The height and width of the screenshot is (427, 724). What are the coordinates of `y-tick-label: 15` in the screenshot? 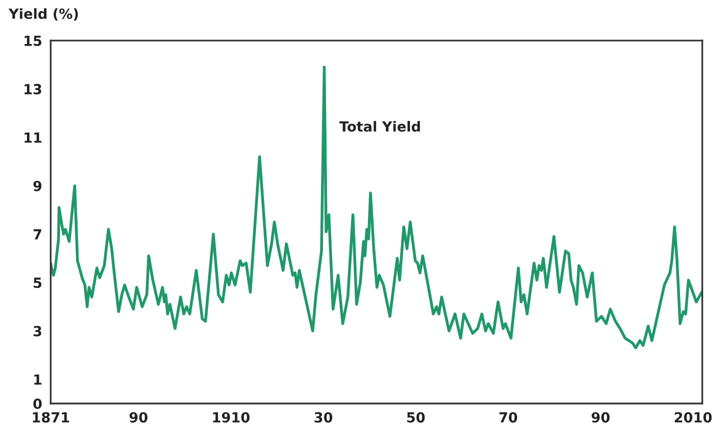 It's located at (33, 41).